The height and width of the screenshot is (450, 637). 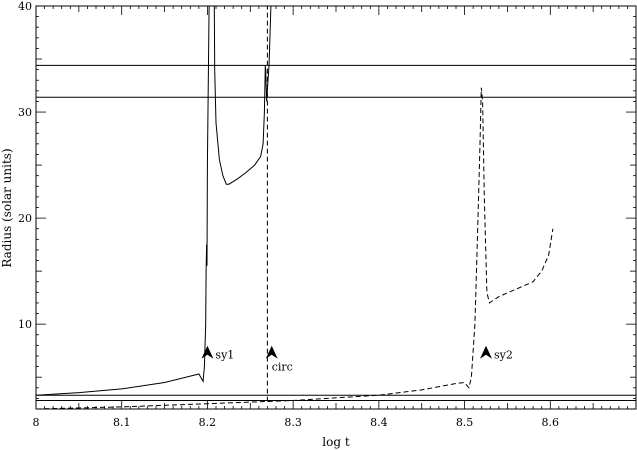 What do you see at coordinates (379, 422) in the screenshot?
I see `x-tick-label: 8.4` at bounding box center [379, 422].